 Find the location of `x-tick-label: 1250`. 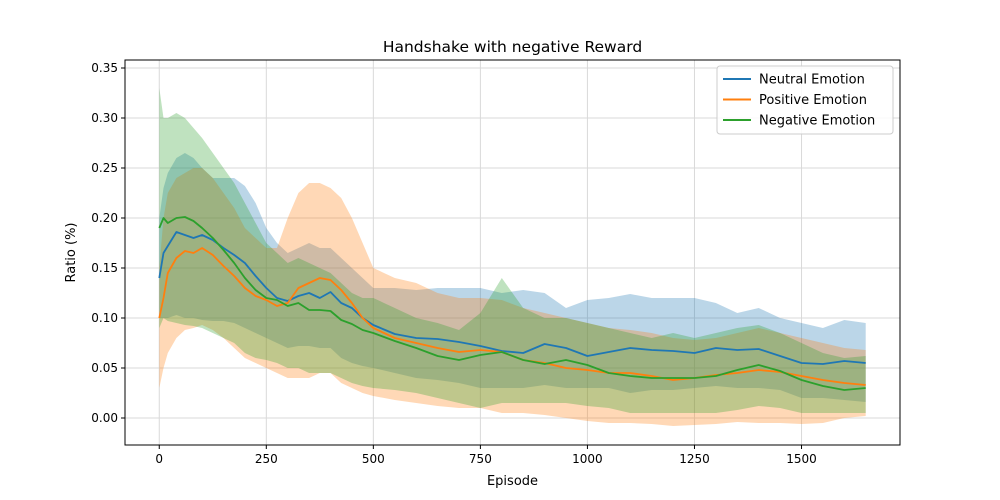

x-tick-label: 1250 is located at coordinates (694, 459).